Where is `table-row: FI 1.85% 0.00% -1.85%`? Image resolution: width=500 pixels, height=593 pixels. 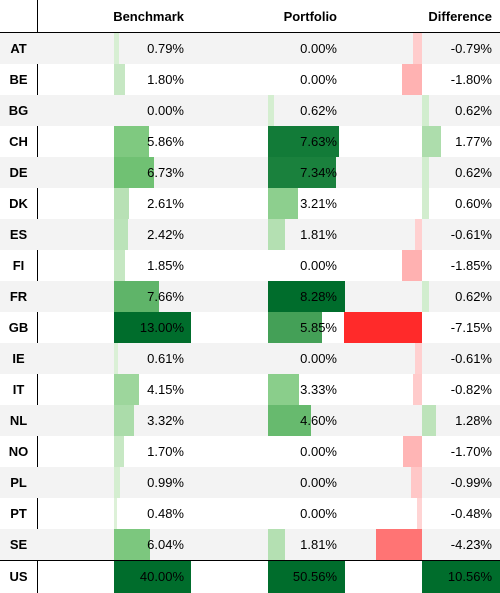
table-row: FI 1.85% 0.00% -1.85% is located at coordinates (250, 265).